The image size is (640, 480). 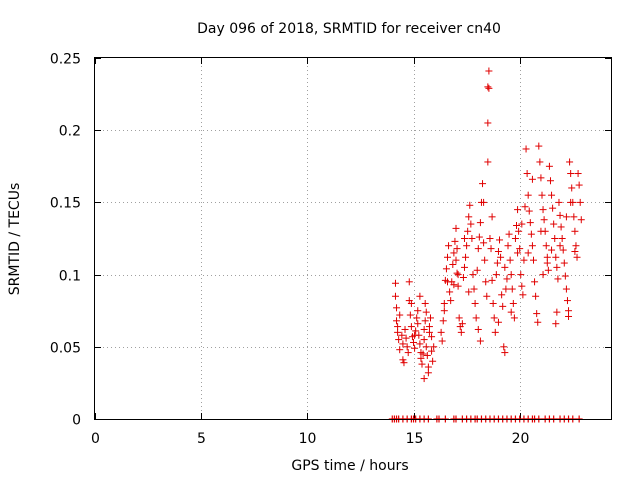 What do you see at coordinates (65, 349) in the screenshot?
I see `y-tick-label: 0.05` at bounding box center [65, 349].